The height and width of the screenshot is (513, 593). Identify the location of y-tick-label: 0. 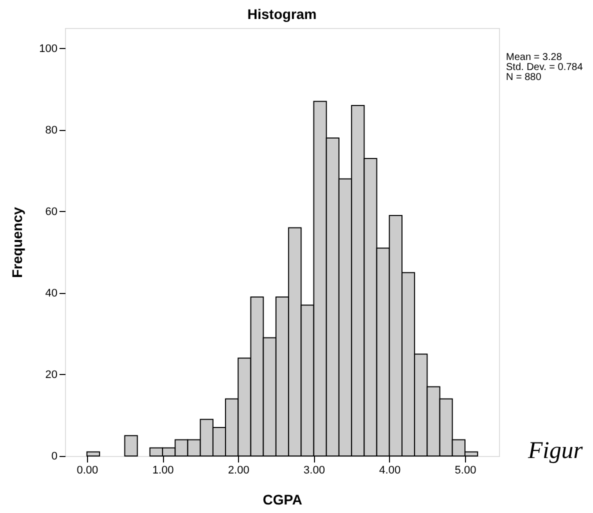
(54, 456).